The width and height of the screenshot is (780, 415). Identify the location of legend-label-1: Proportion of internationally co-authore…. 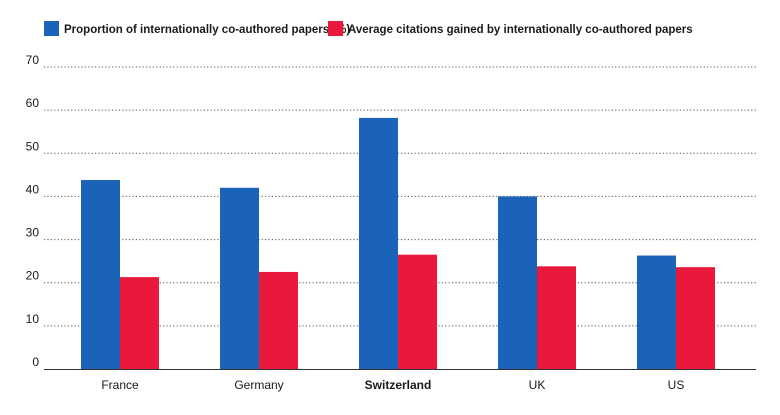
(207, 30).